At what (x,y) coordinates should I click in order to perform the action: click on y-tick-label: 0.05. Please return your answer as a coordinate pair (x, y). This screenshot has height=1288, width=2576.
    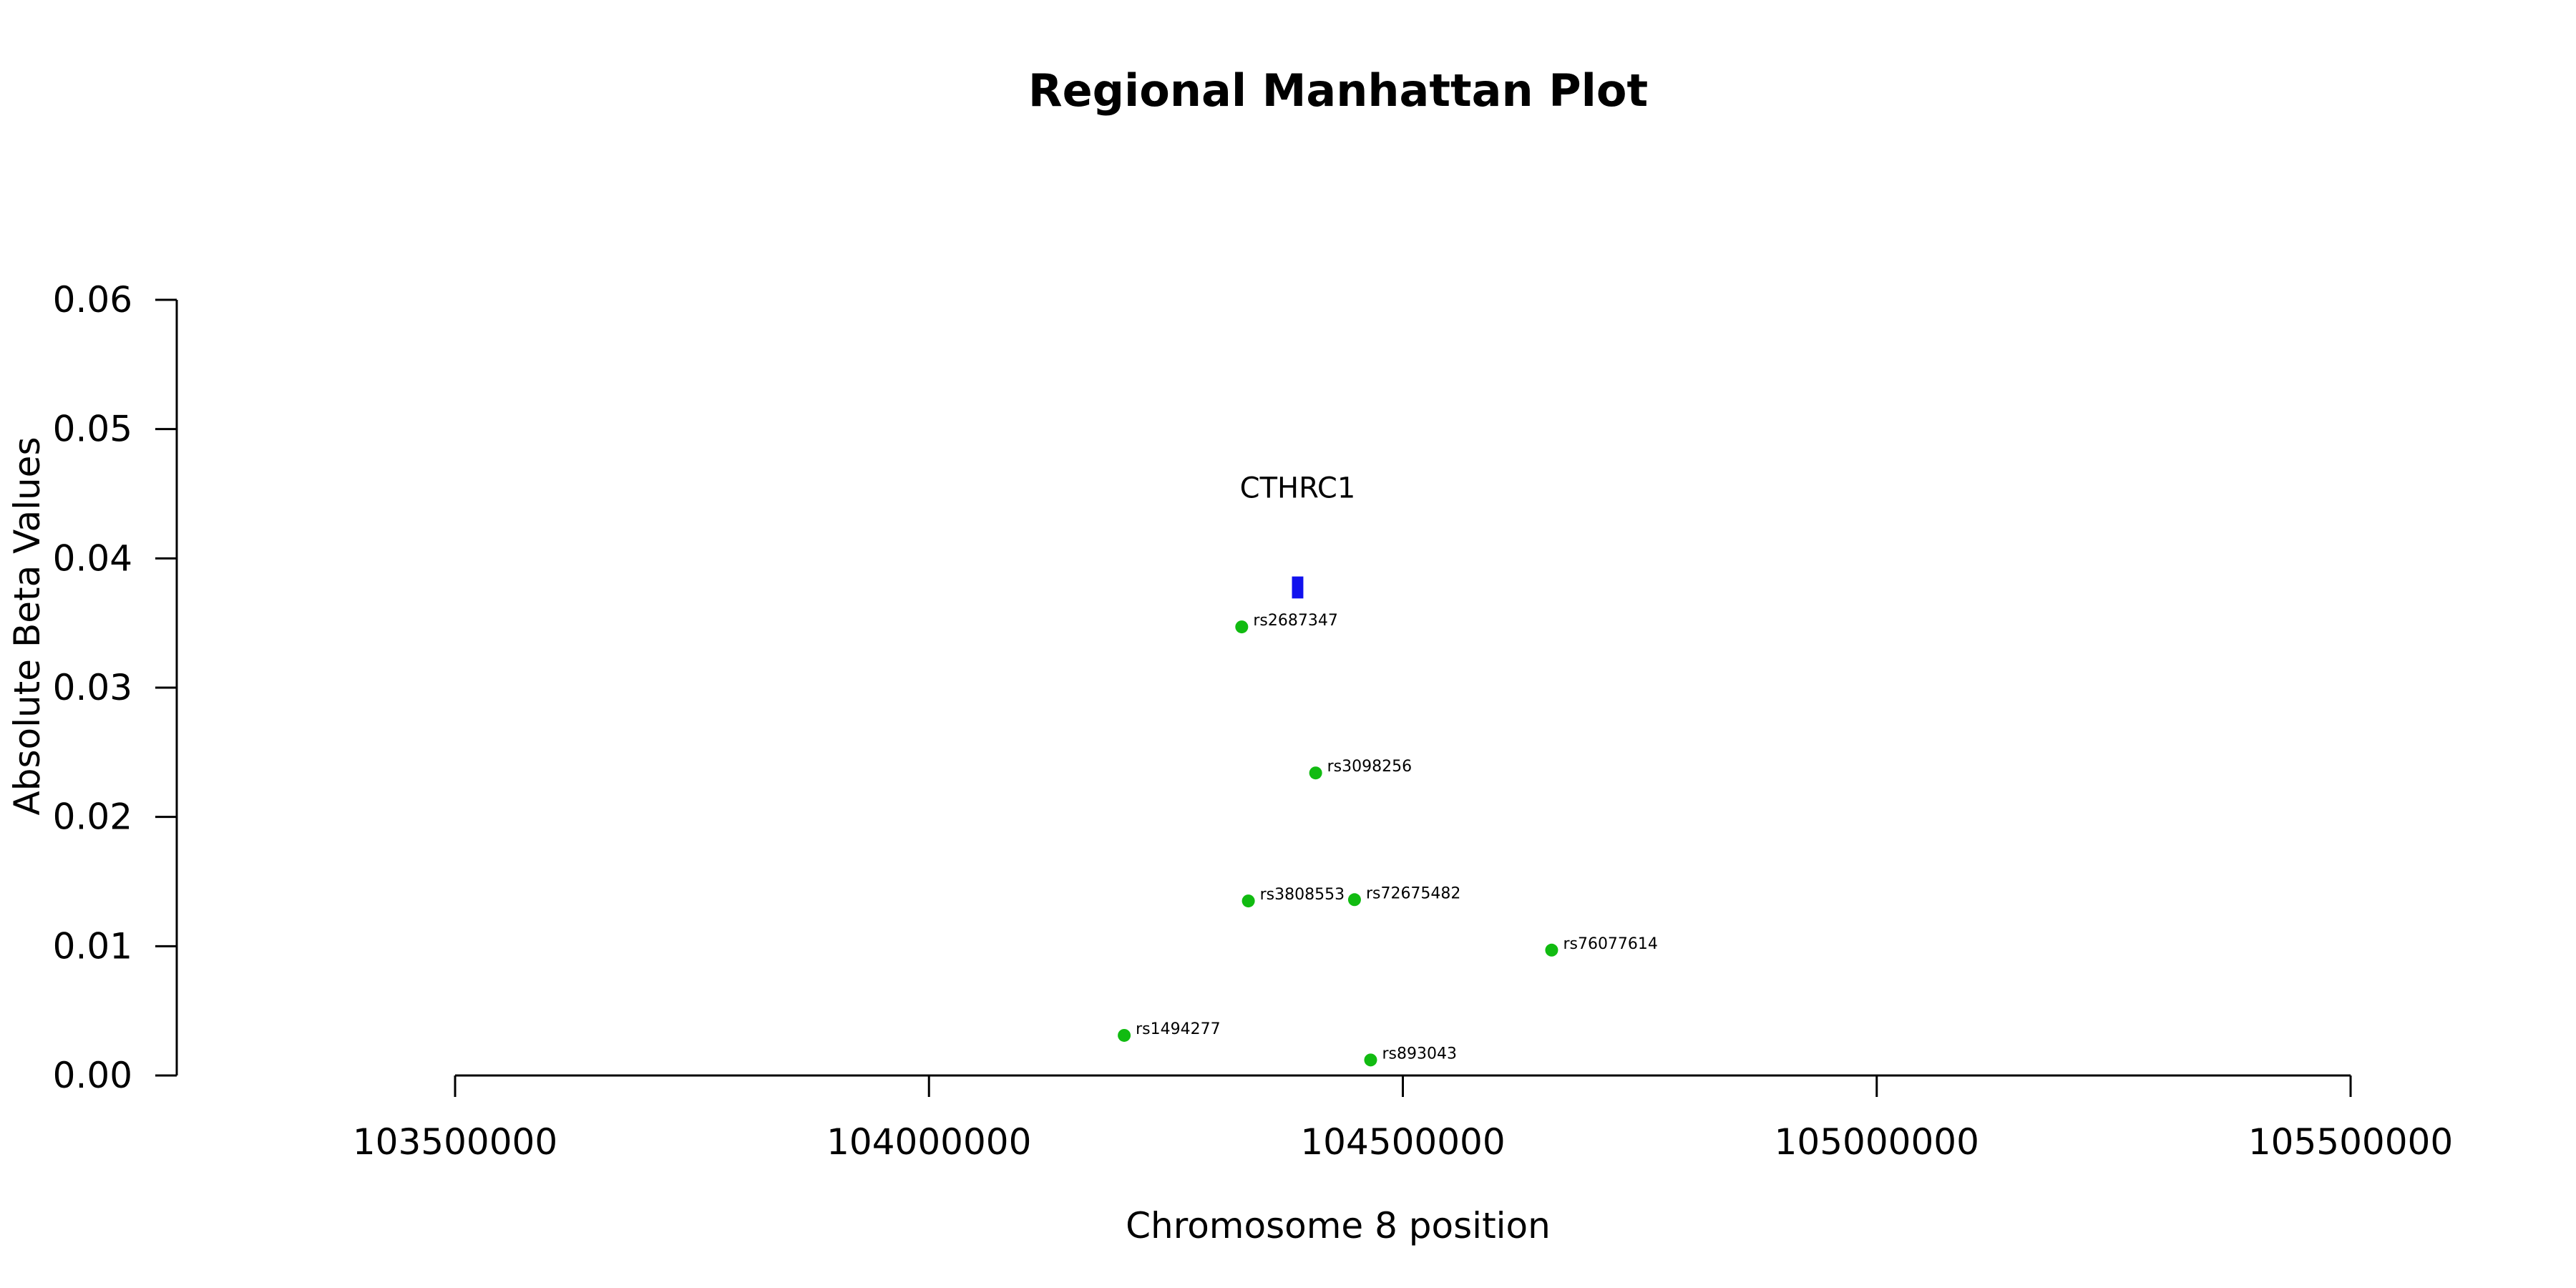
    Looking at the image, I should click on (92, 429).